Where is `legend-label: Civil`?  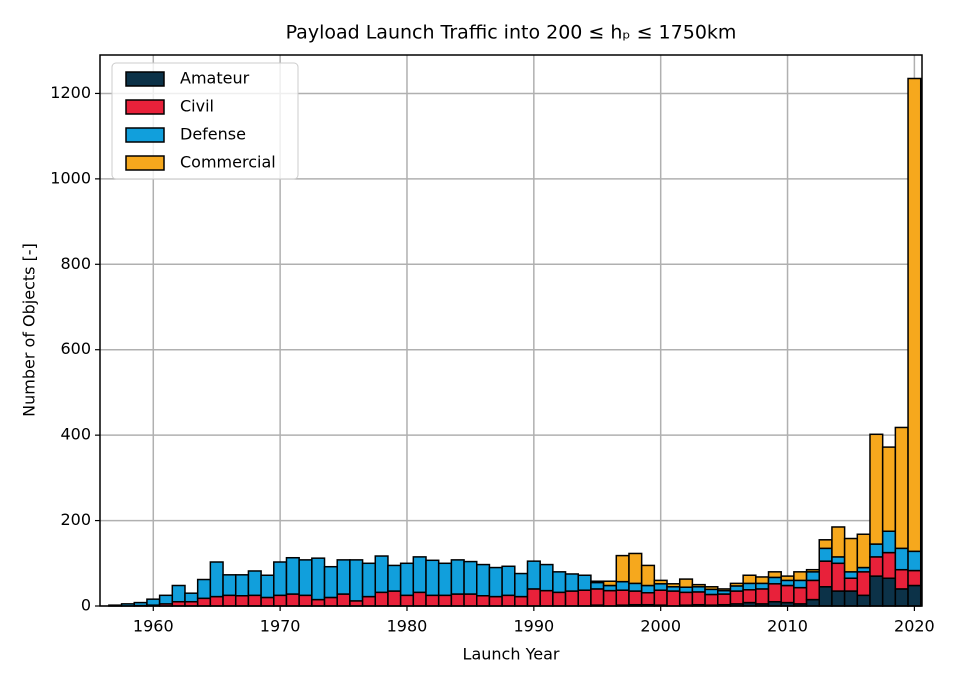
legend-label: Civil is located at coordinates (197, 106).